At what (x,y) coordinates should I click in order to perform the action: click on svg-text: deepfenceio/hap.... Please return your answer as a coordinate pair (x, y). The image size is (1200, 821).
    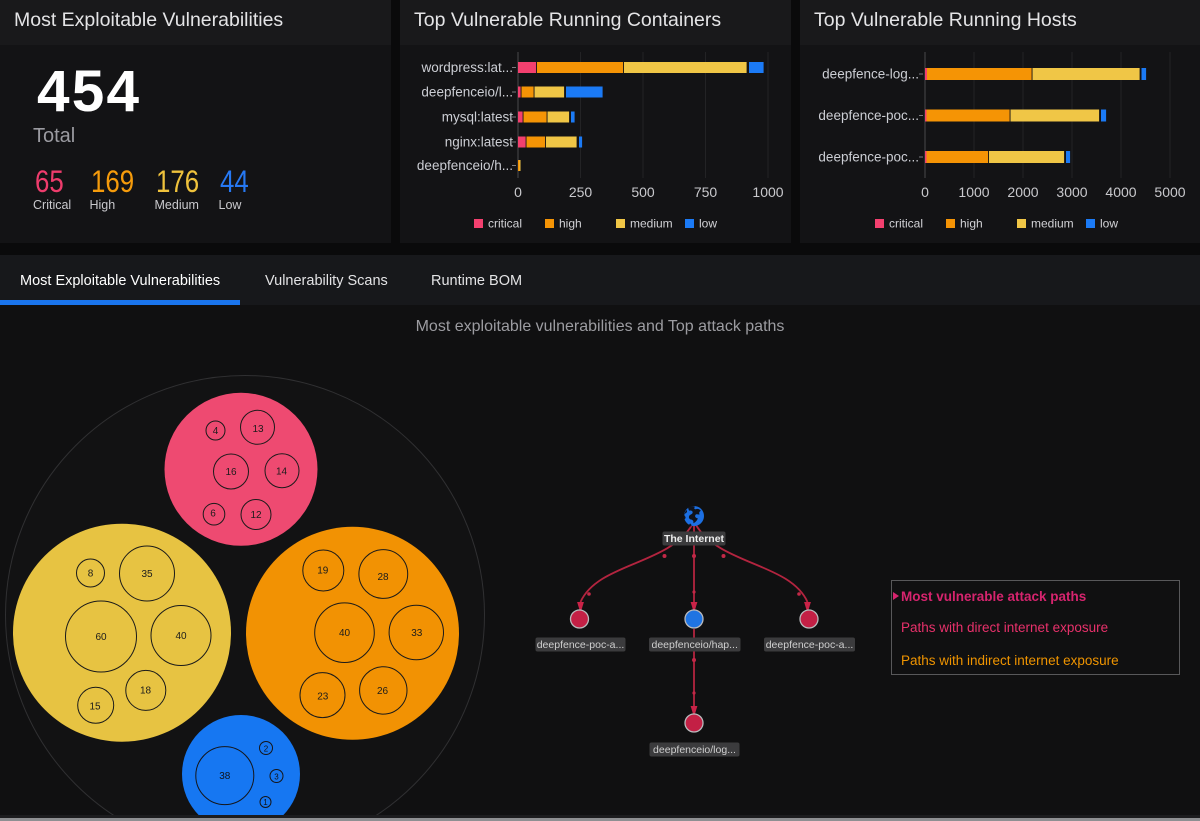
    Looking at the image, I should click on (694, 645).